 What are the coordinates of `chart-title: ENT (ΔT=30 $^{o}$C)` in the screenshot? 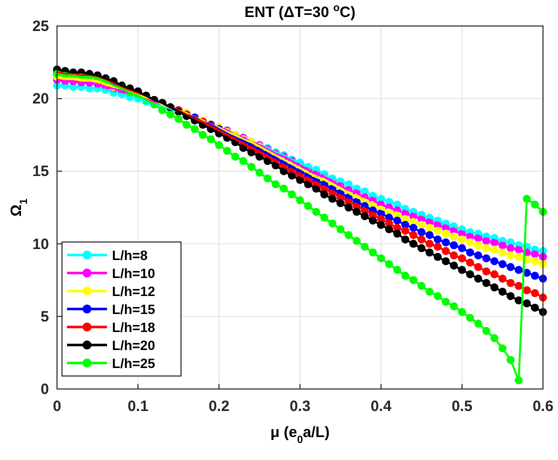 It's located at (300, 11).